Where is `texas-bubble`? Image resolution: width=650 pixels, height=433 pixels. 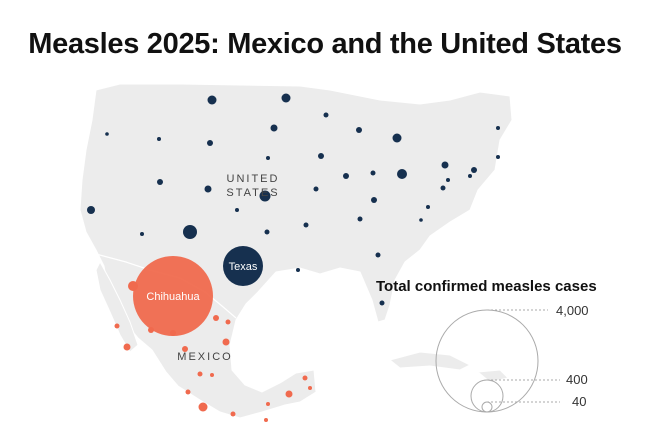 texas-bubble is located at coordinates (243, 266).